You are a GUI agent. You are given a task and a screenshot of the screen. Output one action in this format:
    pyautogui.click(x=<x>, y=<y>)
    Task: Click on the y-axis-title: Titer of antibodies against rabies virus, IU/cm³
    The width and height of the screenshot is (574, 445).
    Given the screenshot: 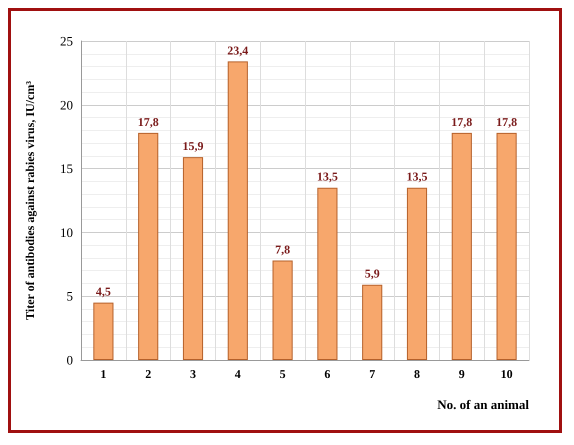 What is the action you would take?
    pyautogui.click(x=30, y=200)
    